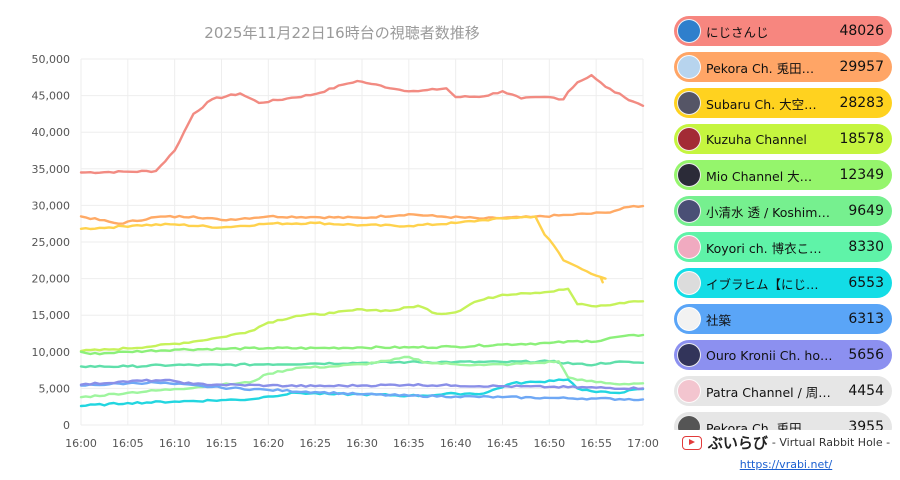 Image resolution: width=900 pixels, height=480 pixels. Describe the element at coordinates (689, 67) in the screenshot. I see `pekora-avatar-icon` at that location.